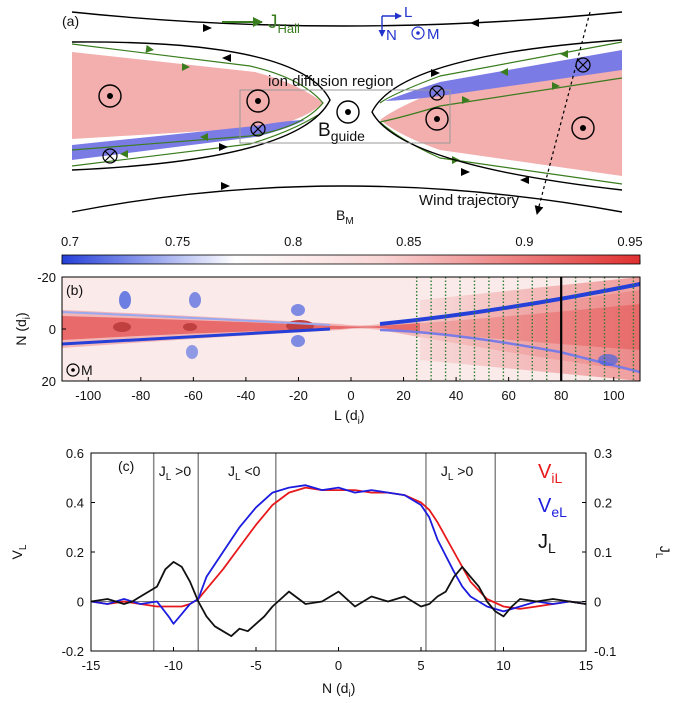 Image resolution: width=677 pixels, height=703 pixels. I want to click on region-labels: JL >0 JL <0 JL >0, so click(316, 473).